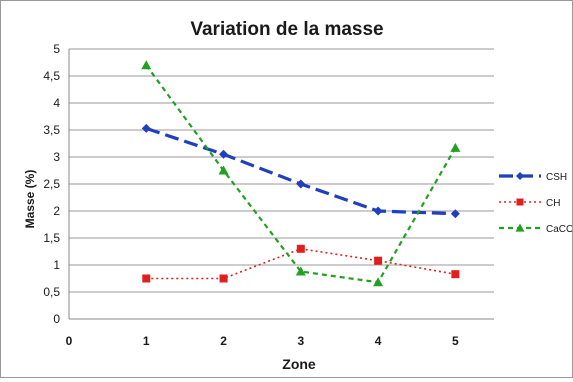 This screenshot has width=573, height=382. Describe the element at coordinates (262, 341) in the screenshot. I see `x-tick-labels: 0 1 2 3 4 5` at that location.